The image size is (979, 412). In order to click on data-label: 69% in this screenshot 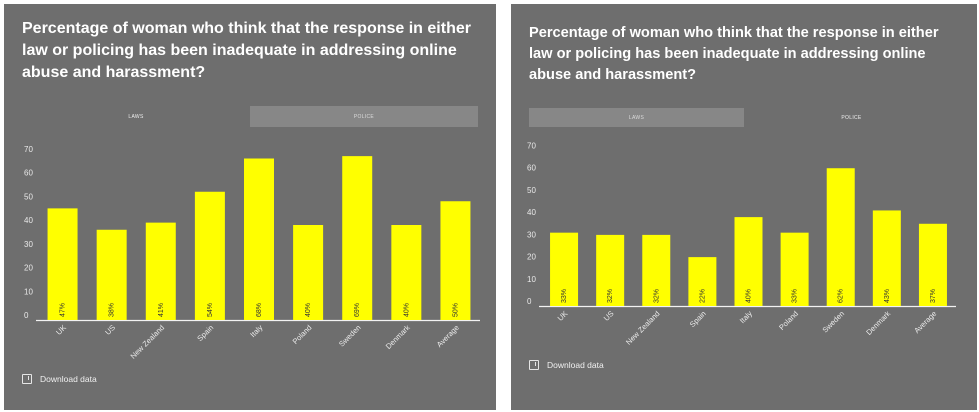, I will do `click(357, 310)`.